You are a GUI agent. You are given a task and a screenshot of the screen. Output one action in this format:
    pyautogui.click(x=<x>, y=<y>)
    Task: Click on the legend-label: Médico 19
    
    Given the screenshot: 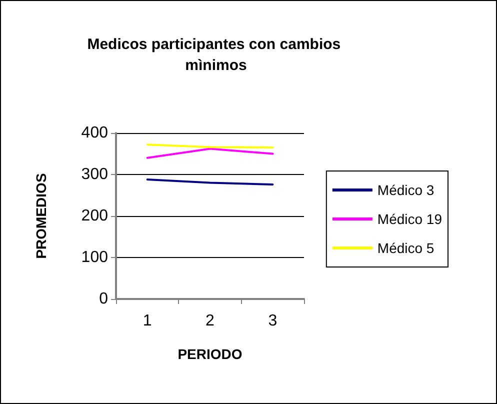 What is the action you would take?
    pyautogui.click(x=409, y=219)
    